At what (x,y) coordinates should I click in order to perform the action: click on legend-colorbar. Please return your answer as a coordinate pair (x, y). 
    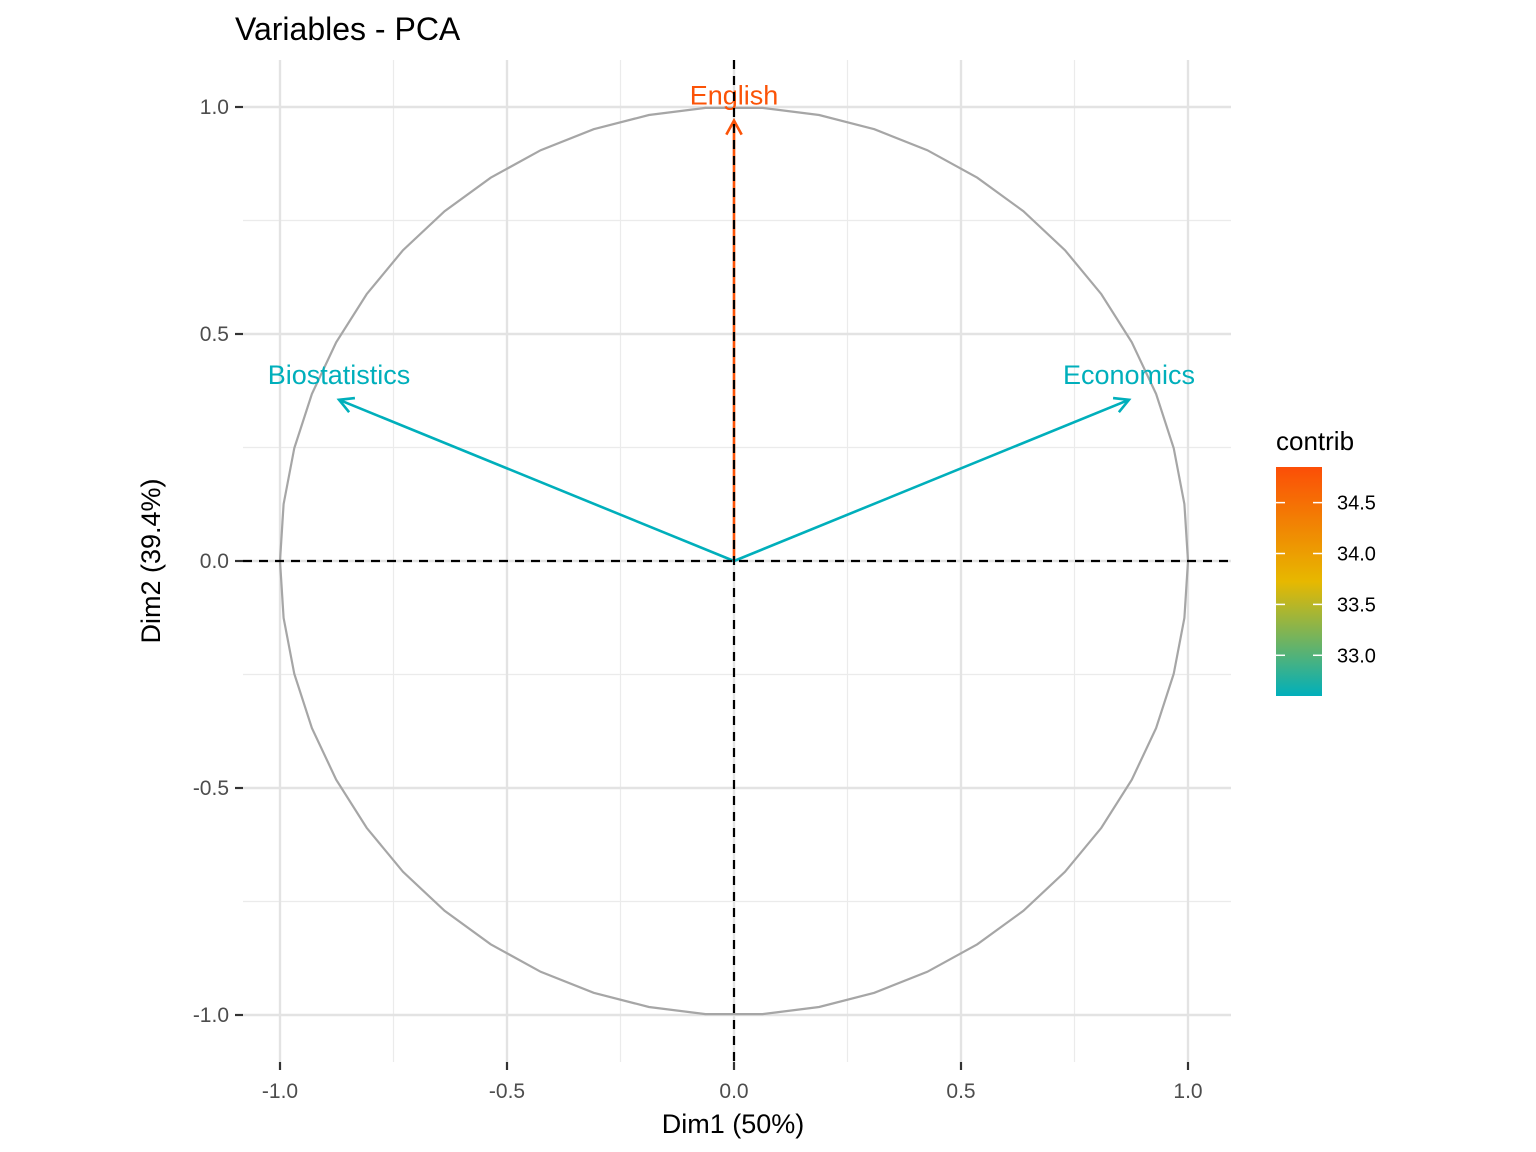
    Looking at the image, I should click on (1299, 581).